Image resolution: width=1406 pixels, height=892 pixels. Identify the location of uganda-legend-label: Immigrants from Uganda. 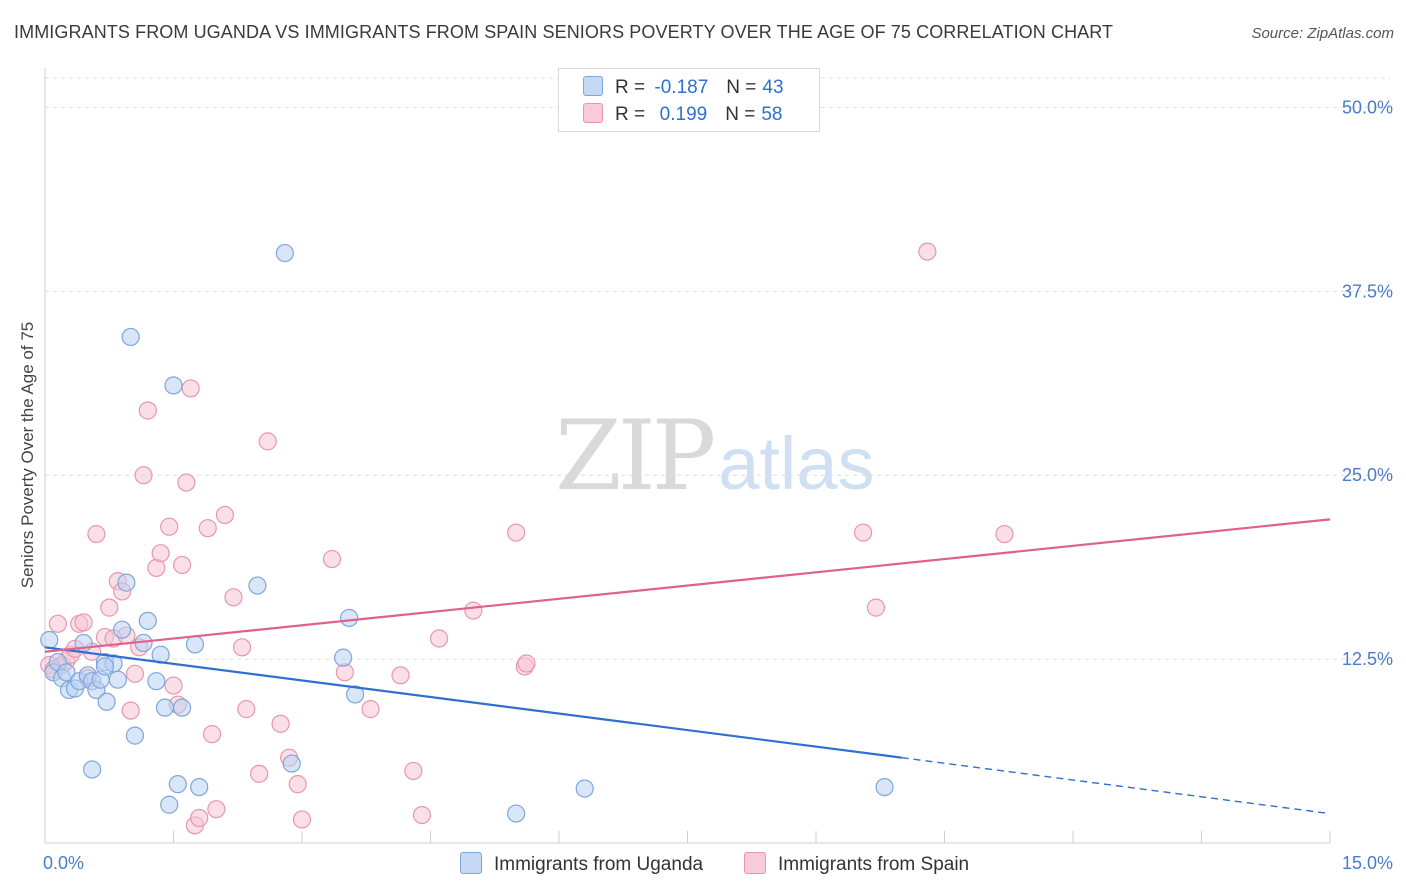
(599, 864).